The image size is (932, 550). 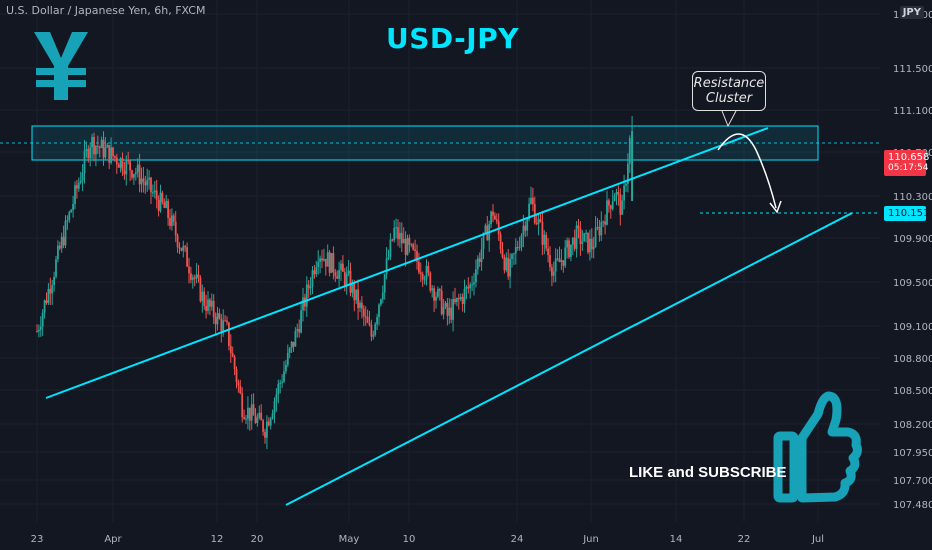 I want to click on x-axis: 23 Apr 12 20 May 10 24 Jun 14 22 Jul, so click(x=427, y=539).